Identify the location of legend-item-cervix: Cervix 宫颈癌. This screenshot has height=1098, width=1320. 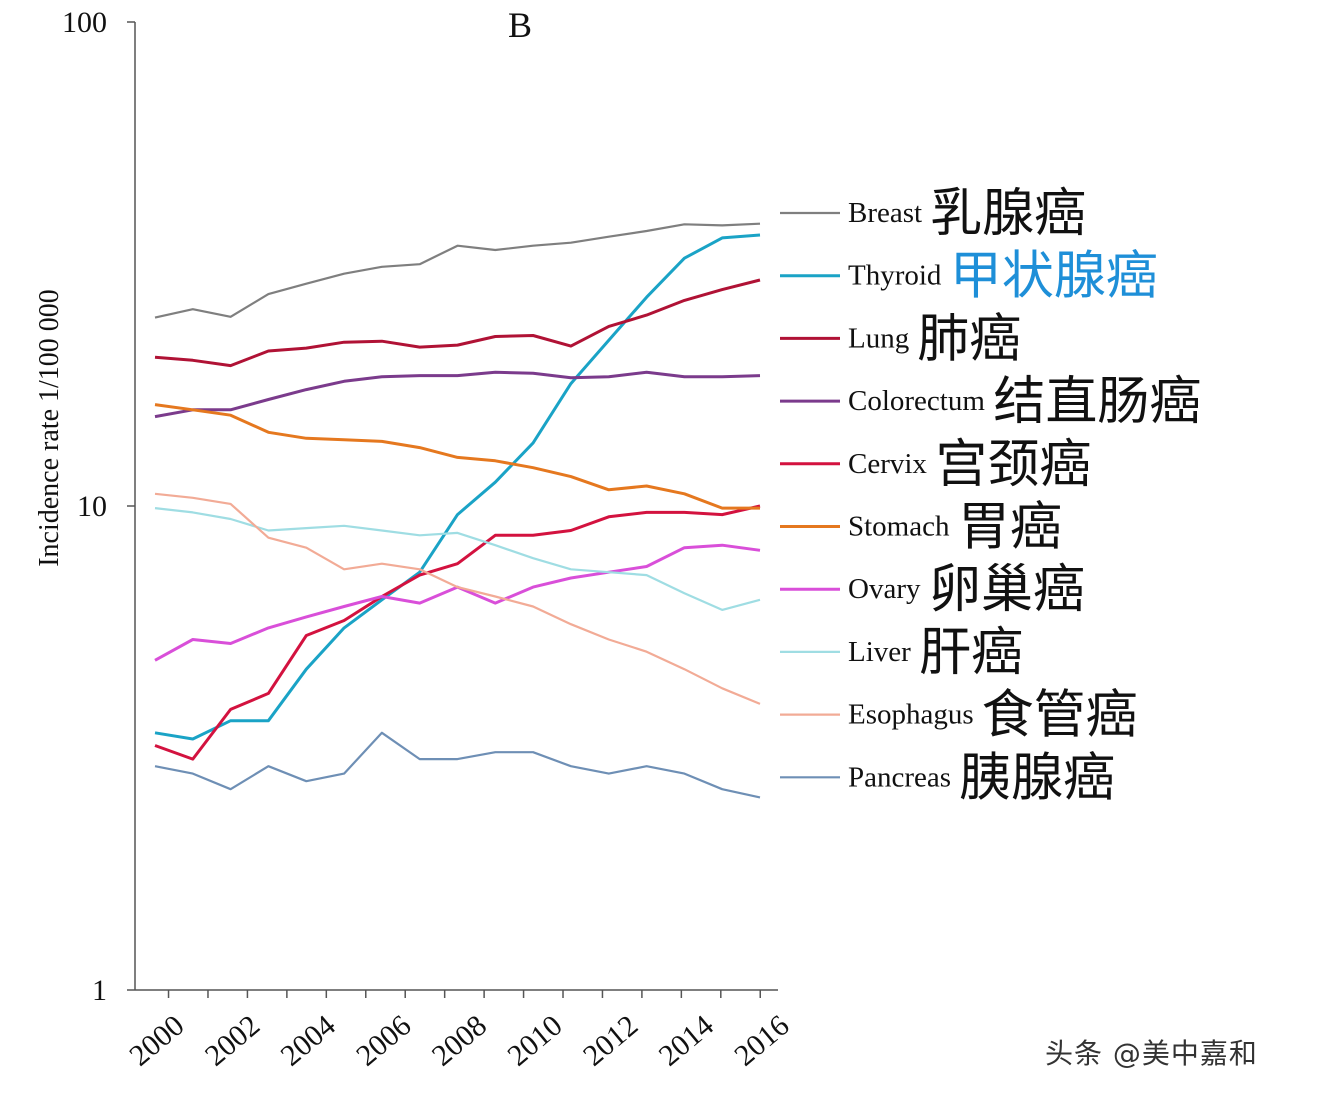
(935, 465).